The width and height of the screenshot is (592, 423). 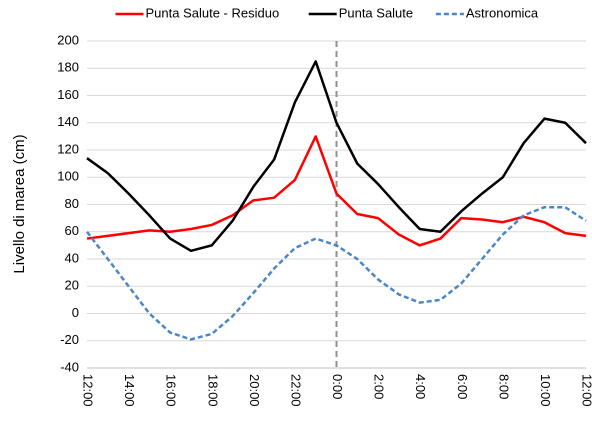 What do you see at coordinates (213, 12) in the screenshot?
I see `legend-label: Punta Salute - Residuo` at bounding box center [213, 12].